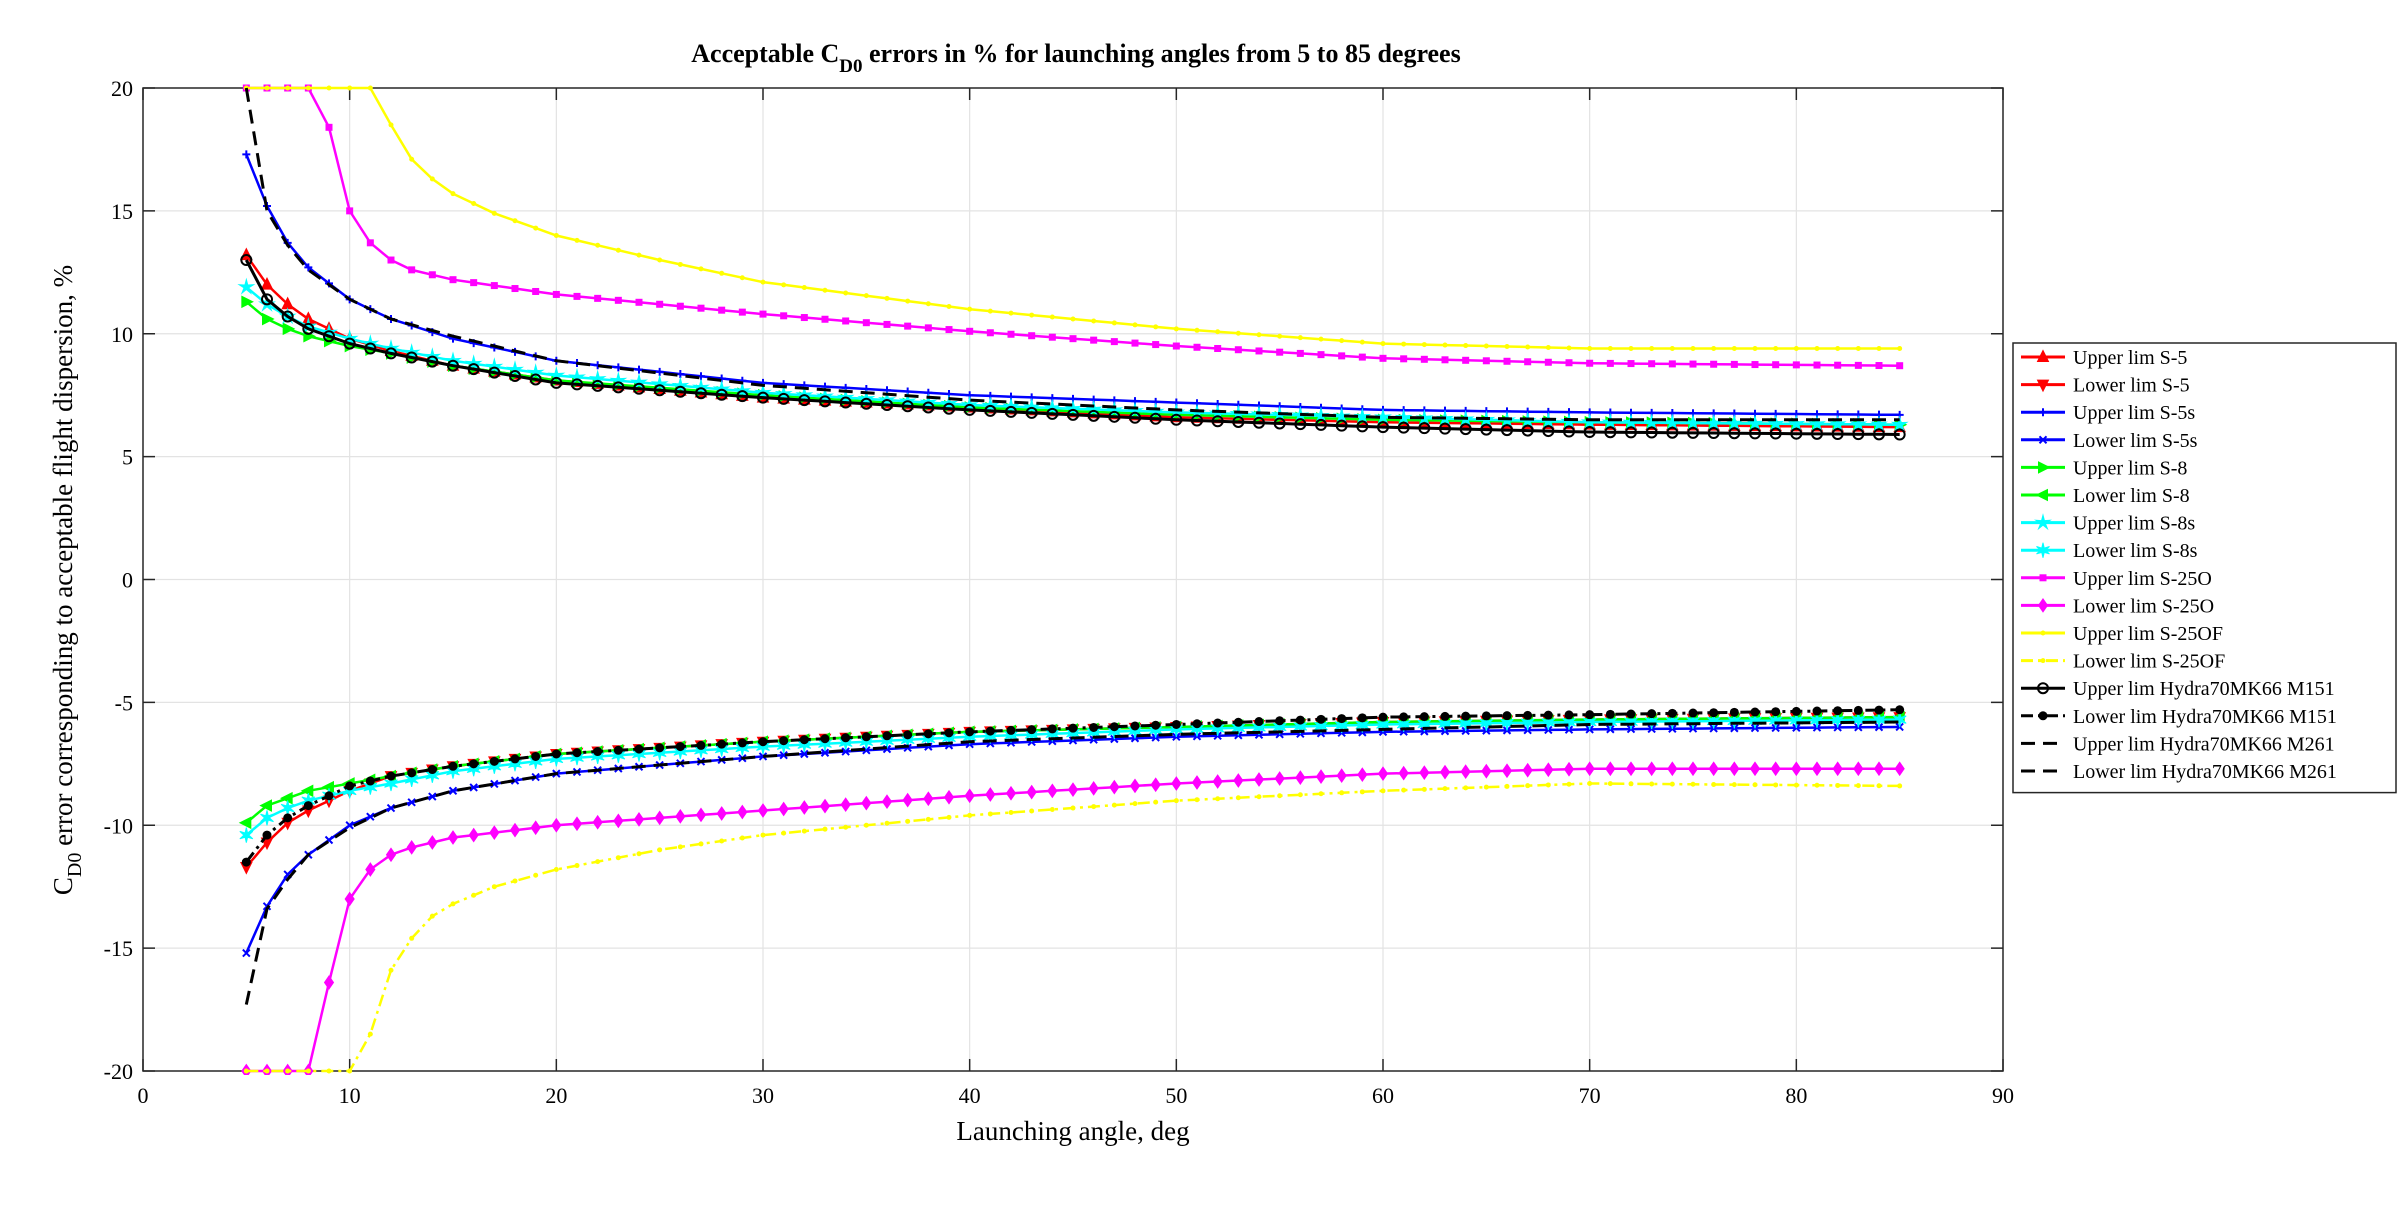 Image resolution: width=2400 pixels, height=1206 pixels. I want to click on x-tick-label: 50, so click(1176, 1095).